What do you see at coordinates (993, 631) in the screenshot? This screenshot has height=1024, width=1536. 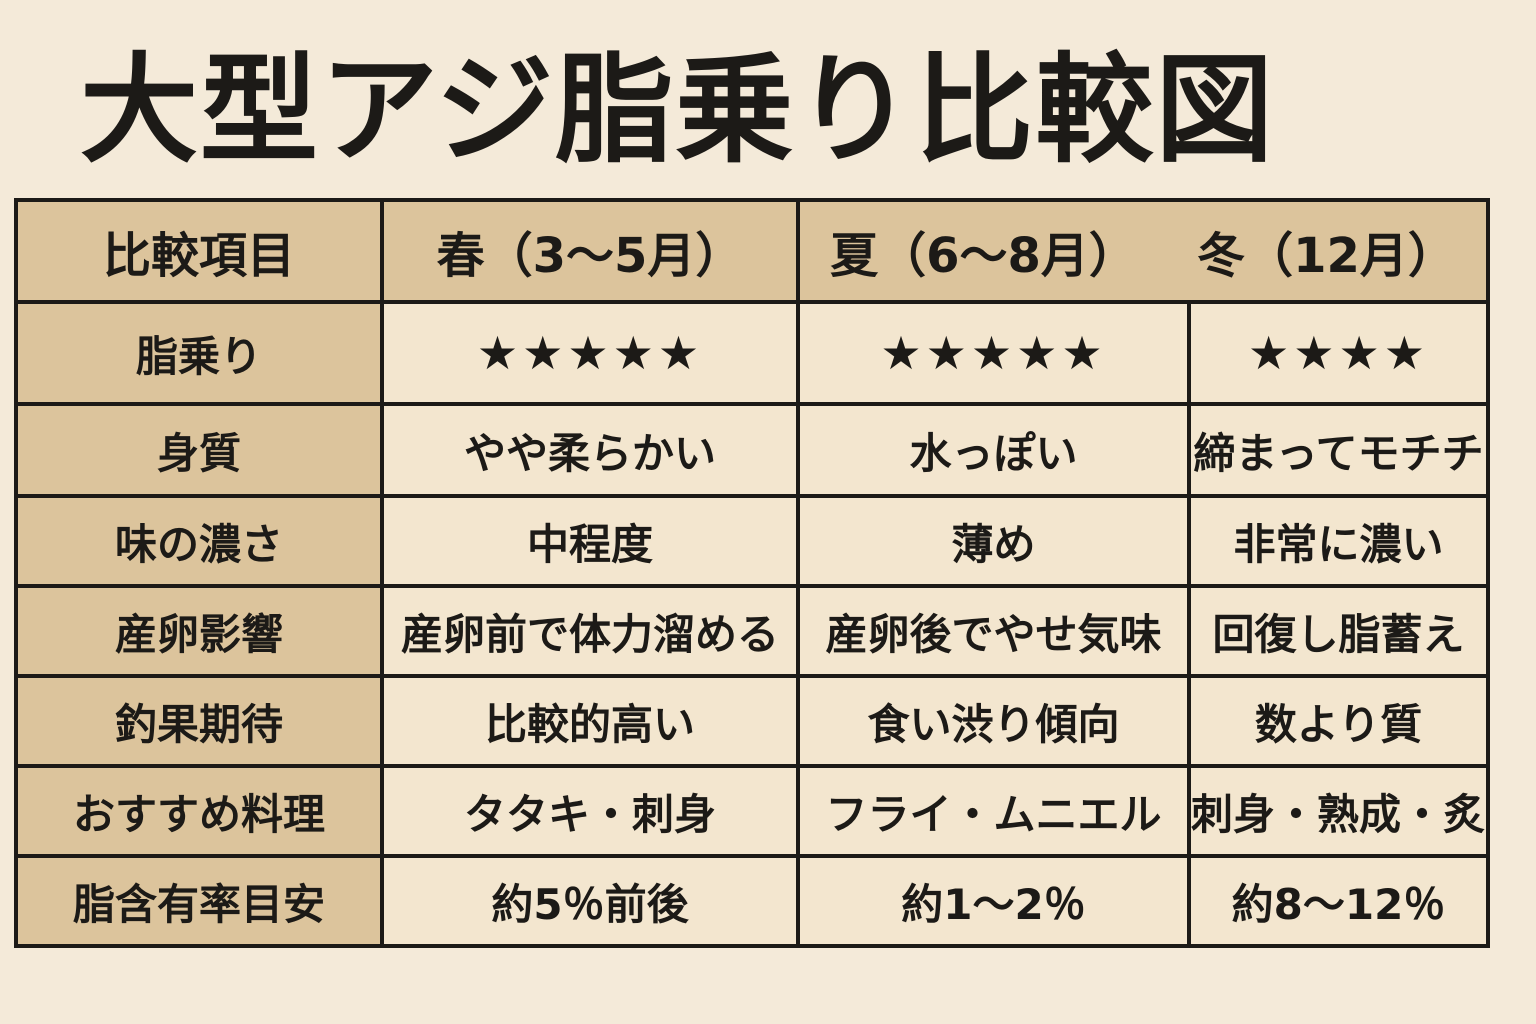 I see `table-cell: 産卵後でやせ気味` at bounding box center [993, 631].